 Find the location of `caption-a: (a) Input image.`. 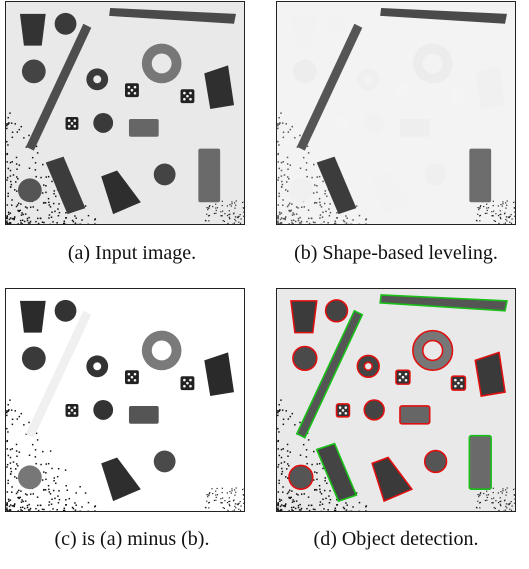

caption-a: (a) Input image. is located at coordinates (132, 253).